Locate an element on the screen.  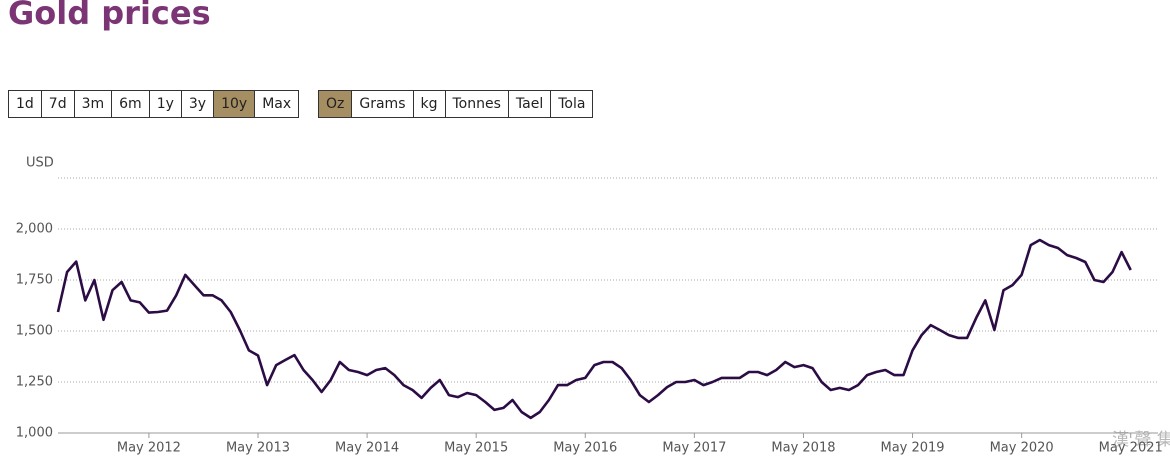
x-tick-label: May 2016 is located at coordinates (585, 448).